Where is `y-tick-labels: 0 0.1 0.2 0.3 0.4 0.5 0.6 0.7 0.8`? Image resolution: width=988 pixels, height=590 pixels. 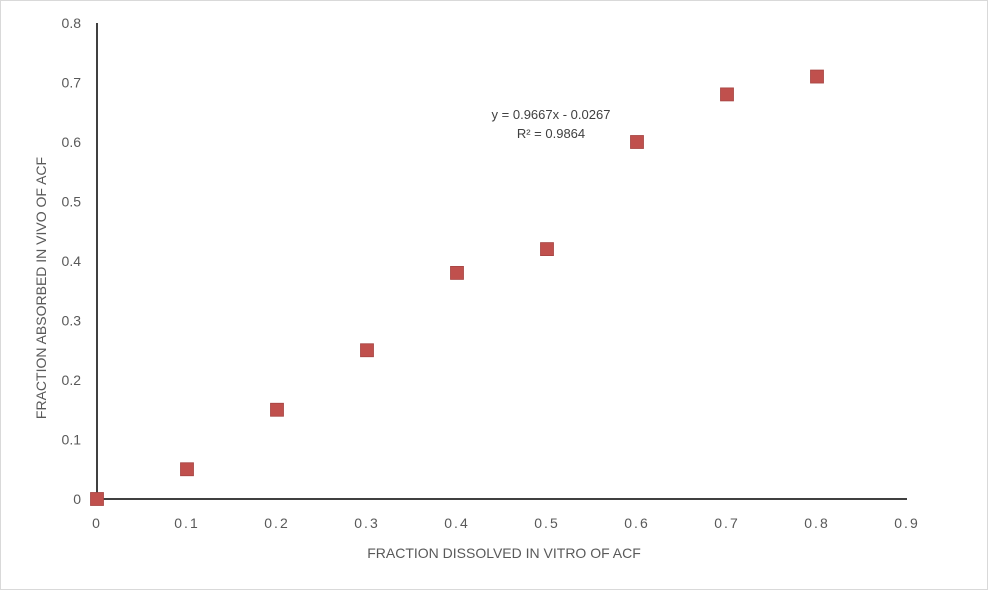
y-tick-labels: 0 0.1 0.2 0.3 0.4 0.5 0.6 0.7 0.8 is located at coordinates (72, 261).